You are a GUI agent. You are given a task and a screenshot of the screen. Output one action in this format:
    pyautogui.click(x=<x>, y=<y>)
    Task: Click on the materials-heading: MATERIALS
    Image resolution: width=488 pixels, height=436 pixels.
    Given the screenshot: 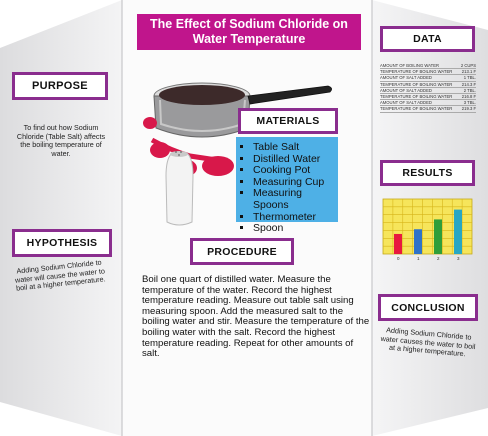 What is the action you would take?
    pyautogui.click(x=288, y=121)
    